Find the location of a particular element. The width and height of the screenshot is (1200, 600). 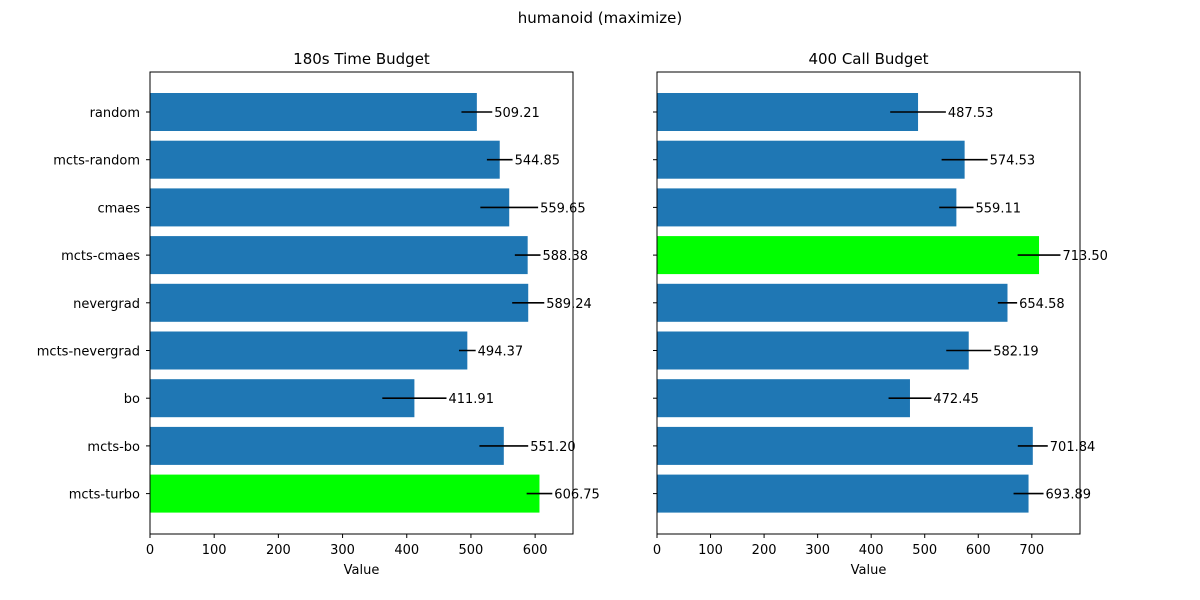

data-label: 589.24 is located at coordinates (569, 304).